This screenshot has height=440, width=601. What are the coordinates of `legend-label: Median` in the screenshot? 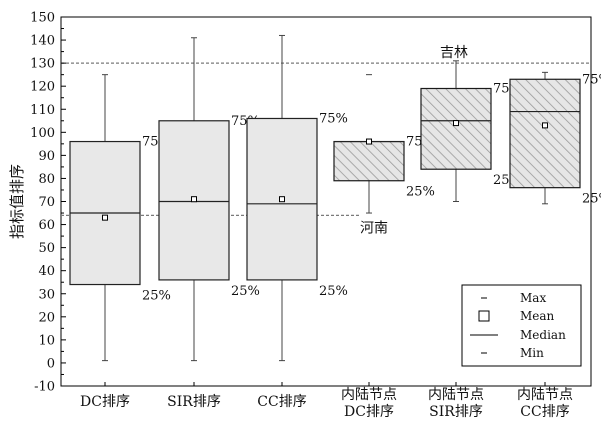 It's located at (543, 335).